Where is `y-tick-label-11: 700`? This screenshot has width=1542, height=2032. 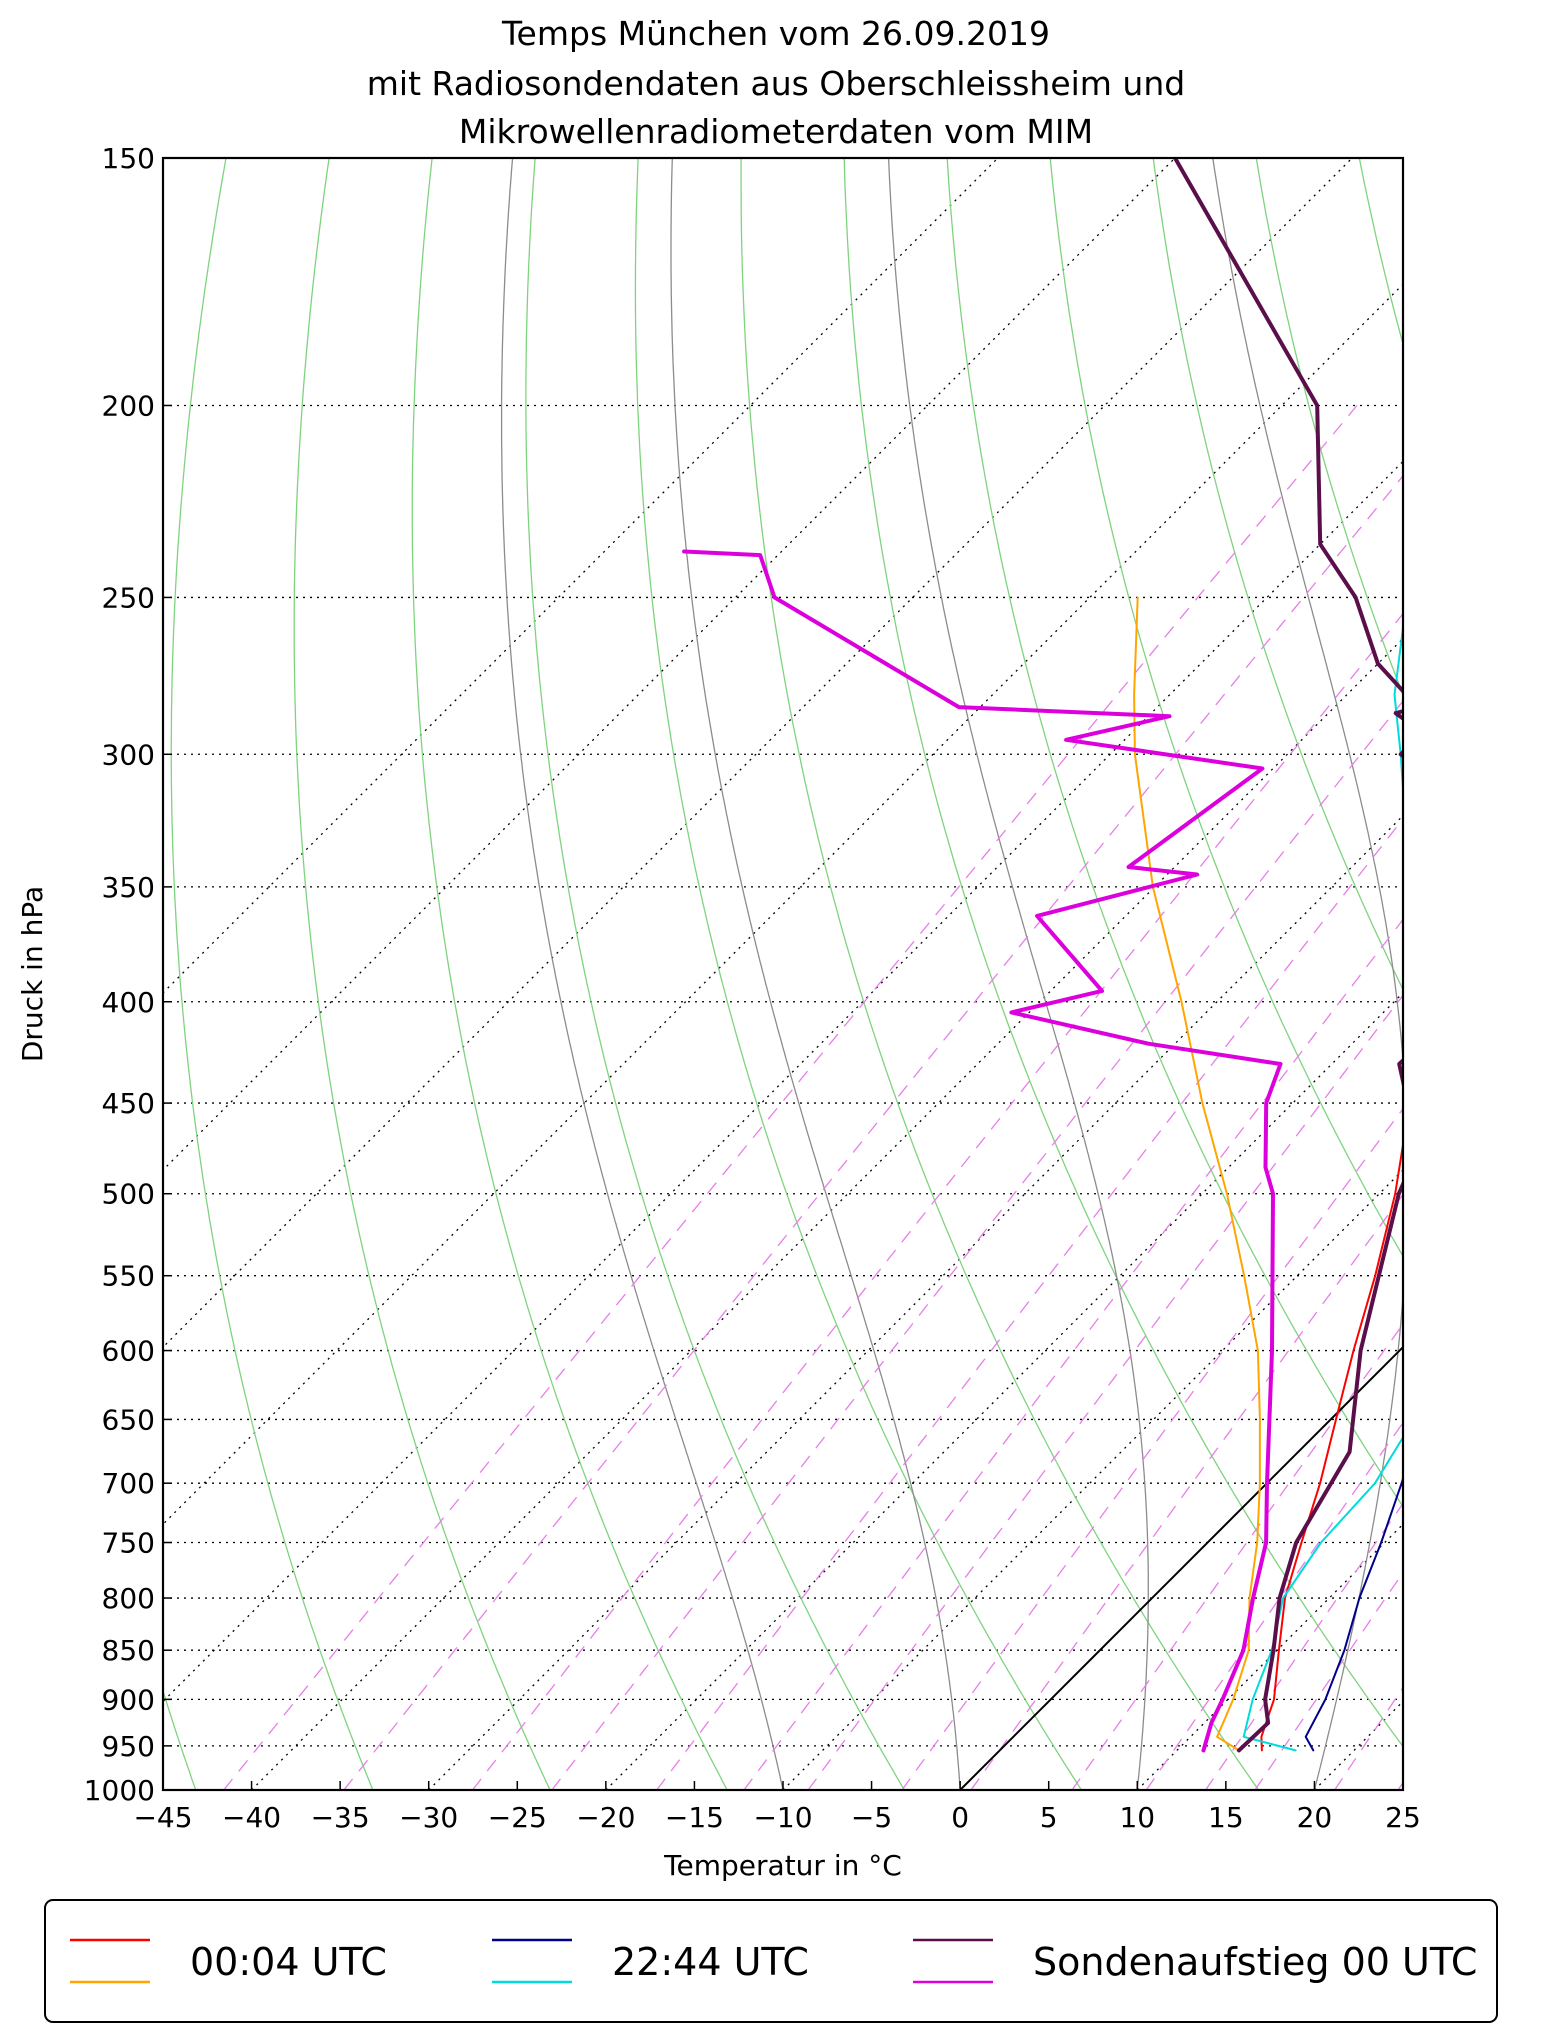
y-tick-label-11: 700 is located at coordinates (128, 1483).